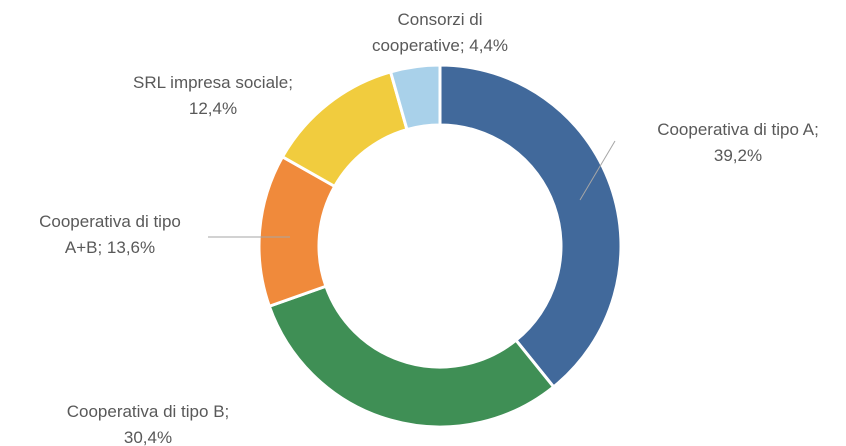 The image size is (846, 446). Describe the element at coordinates (148, 424) in the screenshot. I see `data-label: Cooperativa di tipo B; 30,4%` at that location.